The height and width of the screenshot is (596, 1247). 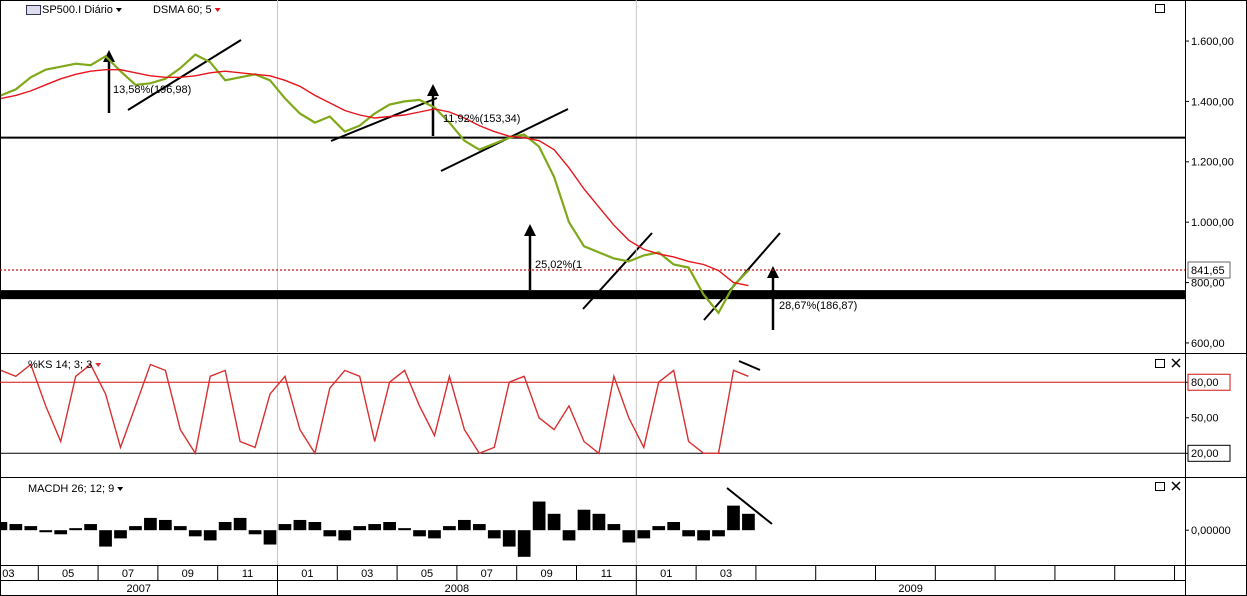 What do you see at coordinates (1208, 344) in the screenshot?
I see `y-tick-label: 600,00` at bounding box center [1208, 344].